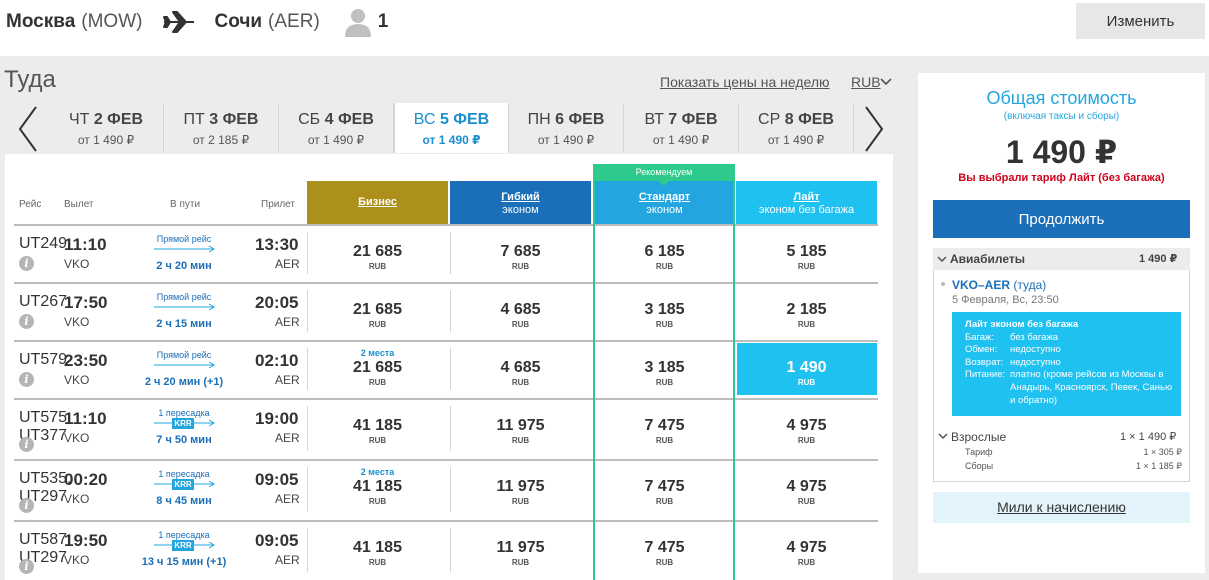 The image size is (1209, 580). I want to click on adults-label: Взрослые, so click(979, 437).